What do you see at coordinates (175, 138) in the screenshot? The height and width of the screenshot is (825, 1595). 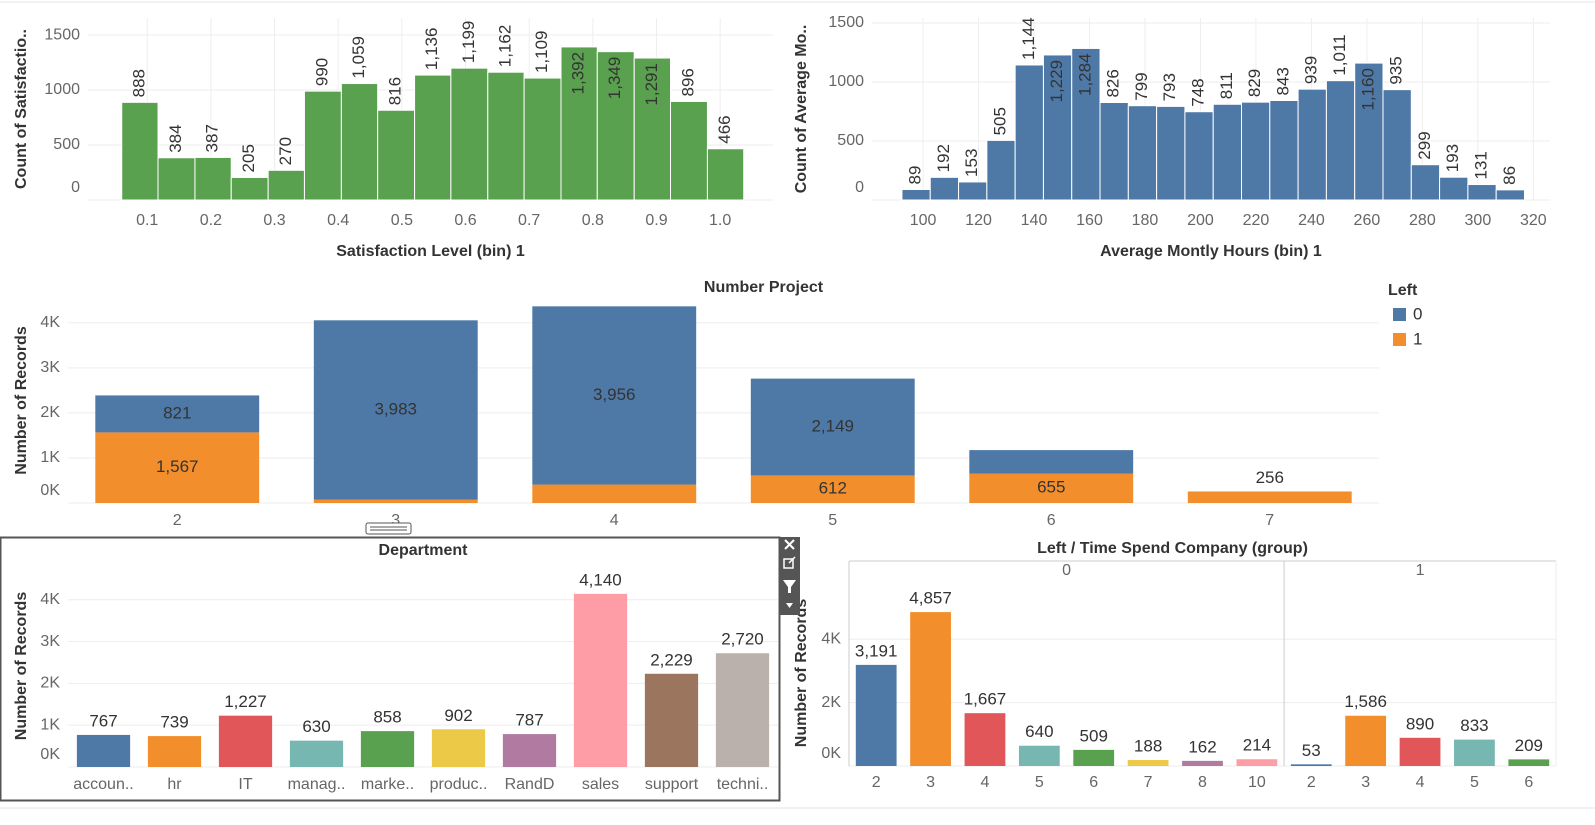 I see `value-label: 384` at bounding box center [175, 138].